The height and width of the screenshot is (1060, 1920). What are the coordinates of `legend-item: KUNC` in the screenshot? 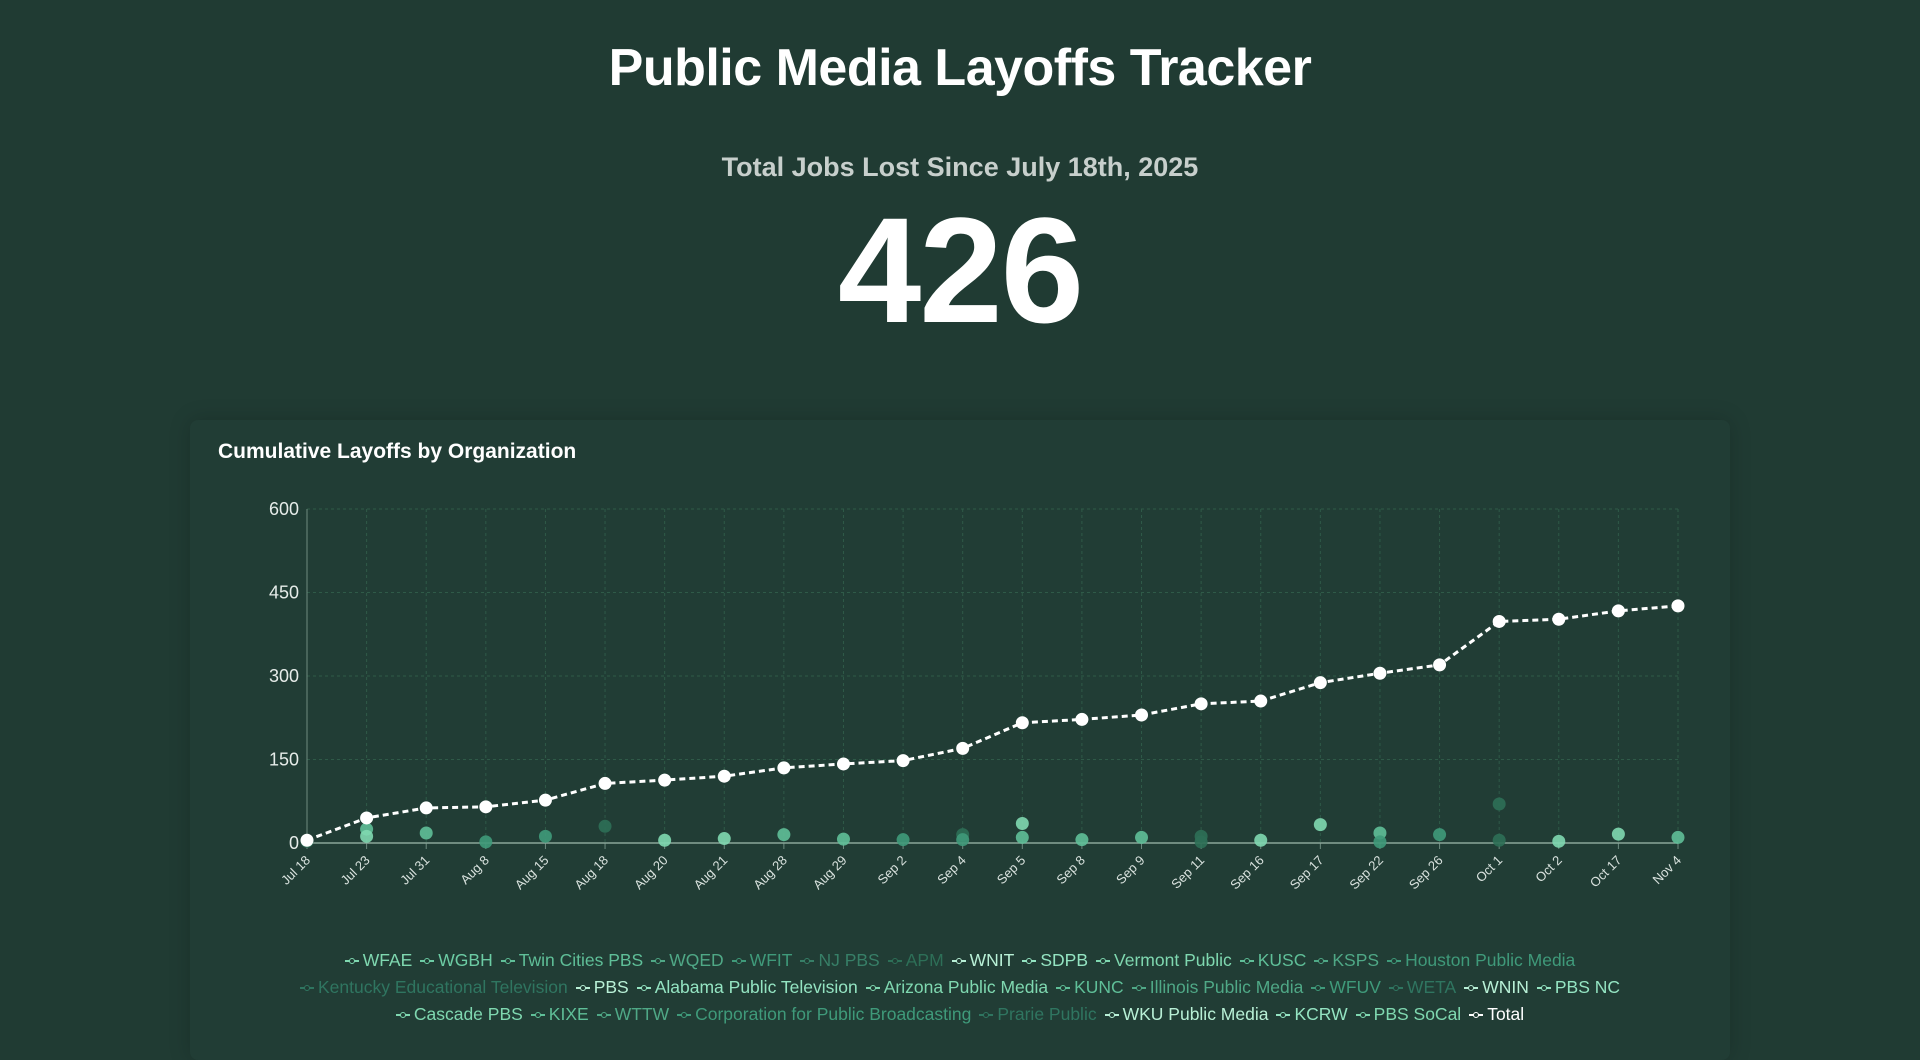 It's located at (1090, 987).